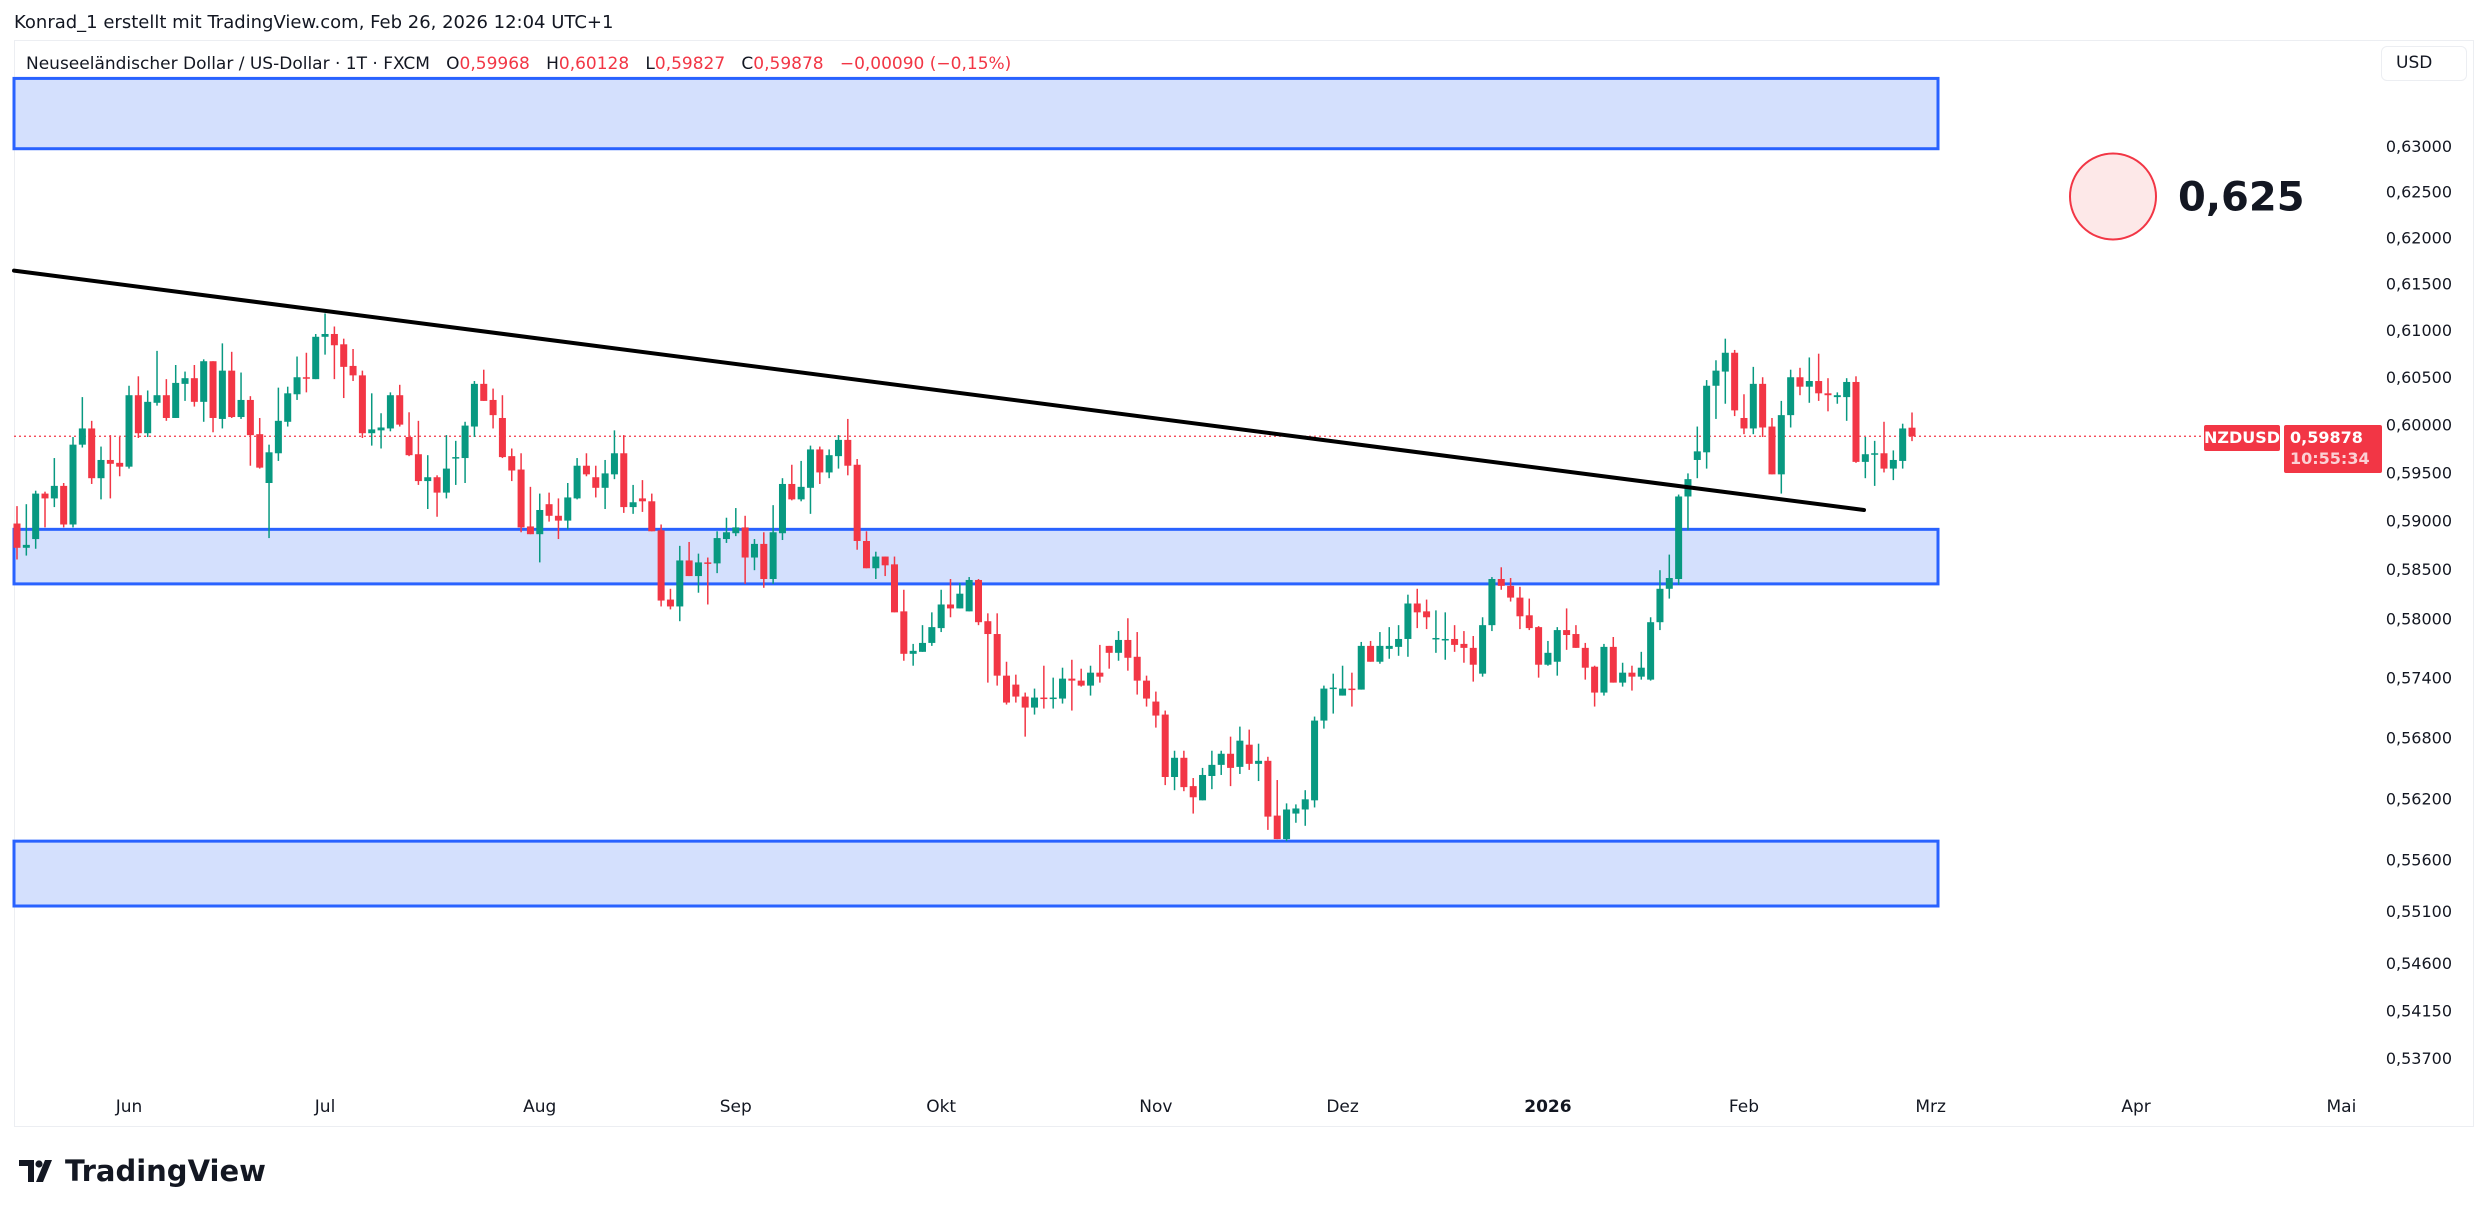 The height and width of the screenshot is (1217, 2489). What do you see at coordinates (925, 64) in the screenshot?
I see `change-value: −0,00090 (−0,15%)` at bounding box center [925, 64].